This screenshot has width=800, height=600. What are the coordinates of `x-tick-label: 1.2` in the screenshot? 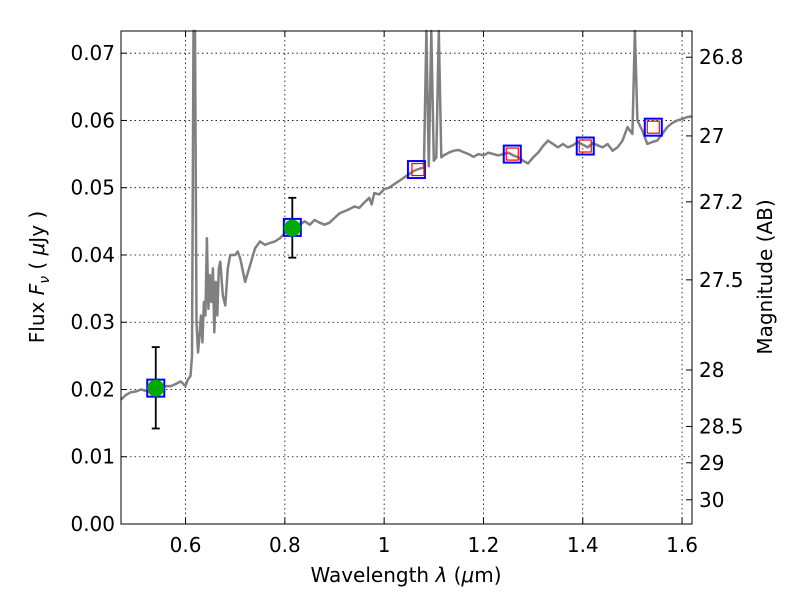 It's located at (484, 545).